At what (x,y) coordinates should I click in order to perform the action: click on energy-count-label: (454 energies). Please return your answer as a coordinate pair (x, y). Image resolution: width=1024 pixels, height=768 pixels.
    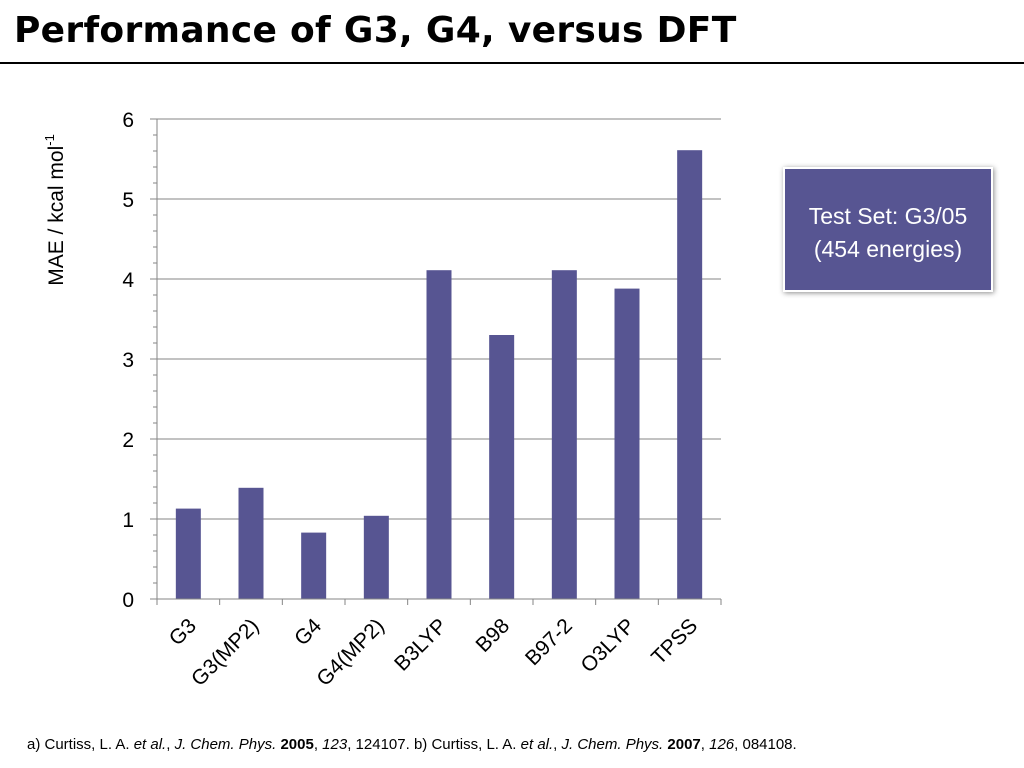
    Looking at the image, I should click on (888, 249).